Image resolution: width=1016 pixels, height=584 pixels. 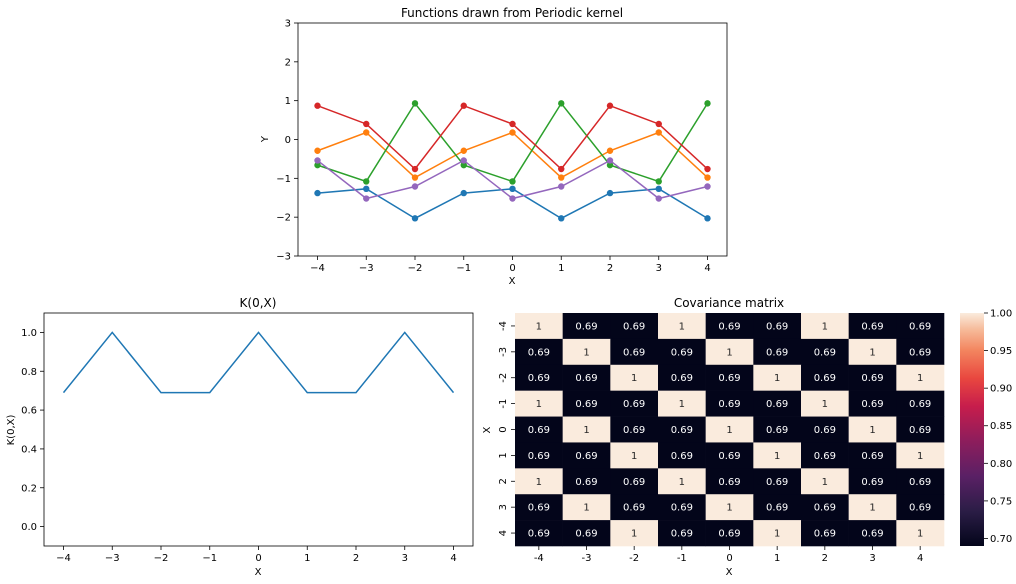 I want to click on kernel-ytick-label: 0.4, so click(x=29, y=449).